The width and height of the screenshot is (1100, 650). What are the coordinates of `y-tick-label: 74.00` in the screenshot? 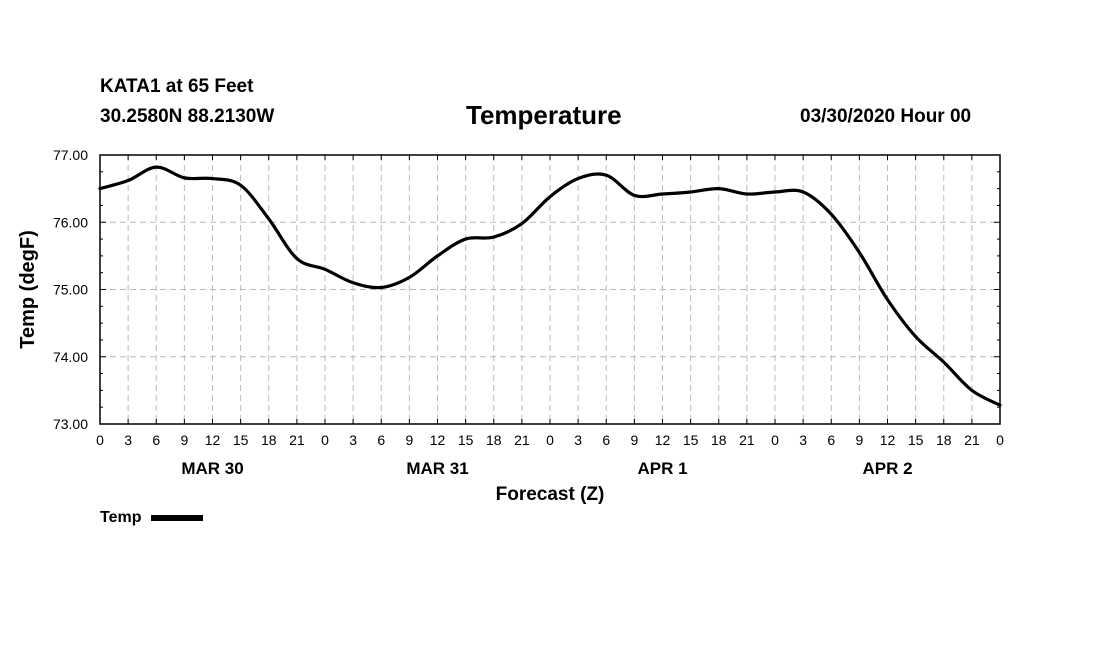 It's located at (70, 357).